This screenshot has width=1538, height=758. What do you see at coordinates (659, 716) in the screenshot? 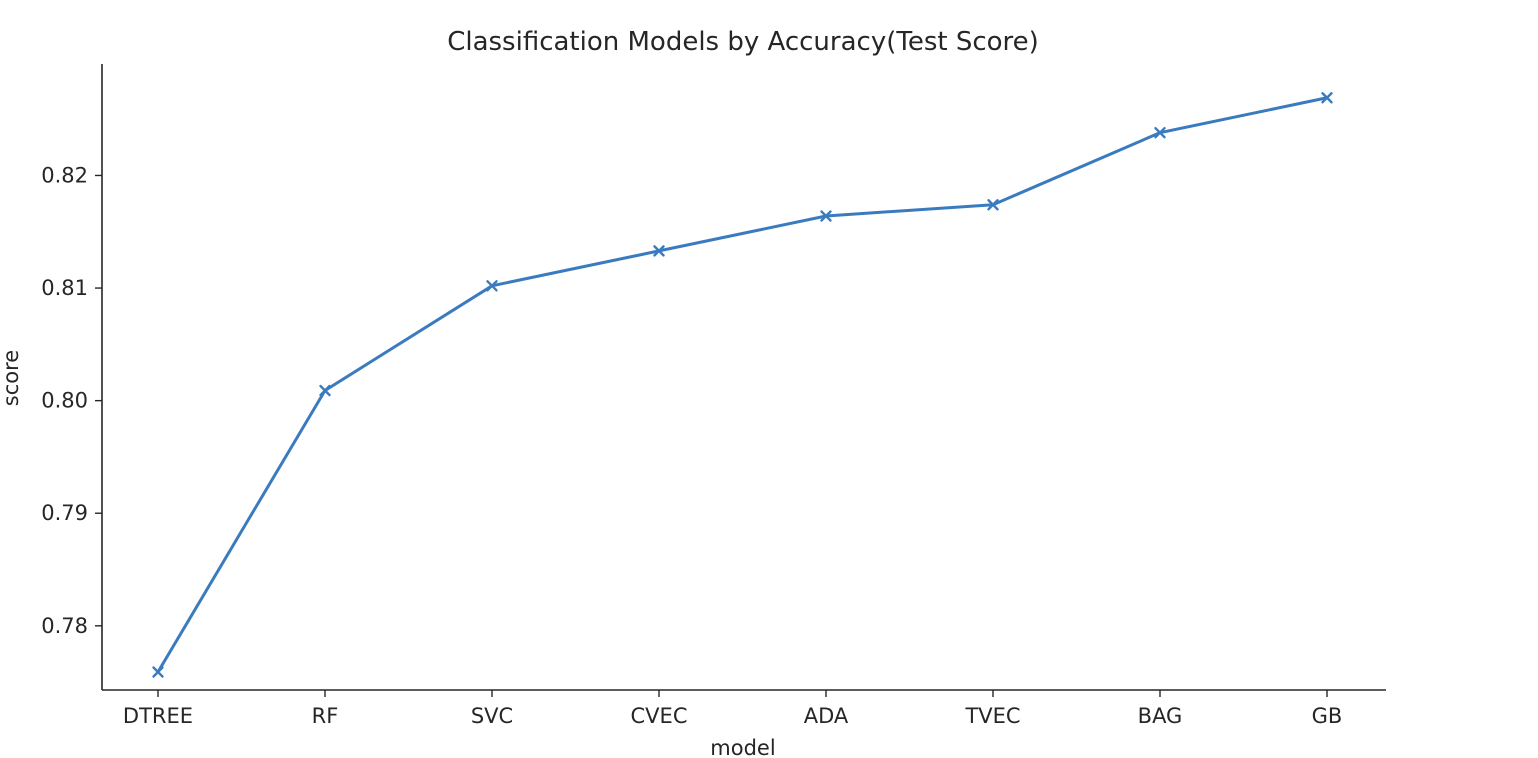
I see `x-tick-label: CVEC` at bounding box center [659, 716].